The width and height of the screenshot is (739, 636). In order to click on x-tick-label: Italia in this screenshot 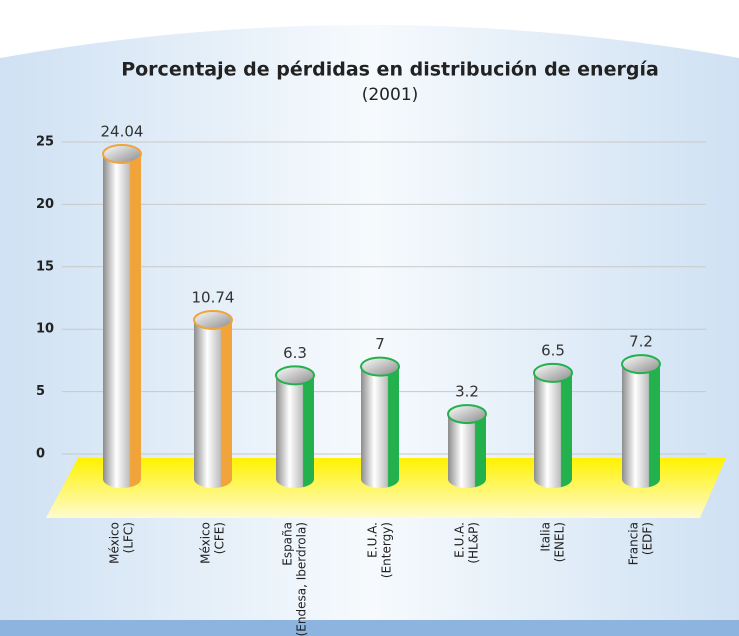, I will do `click(546, 537)`.